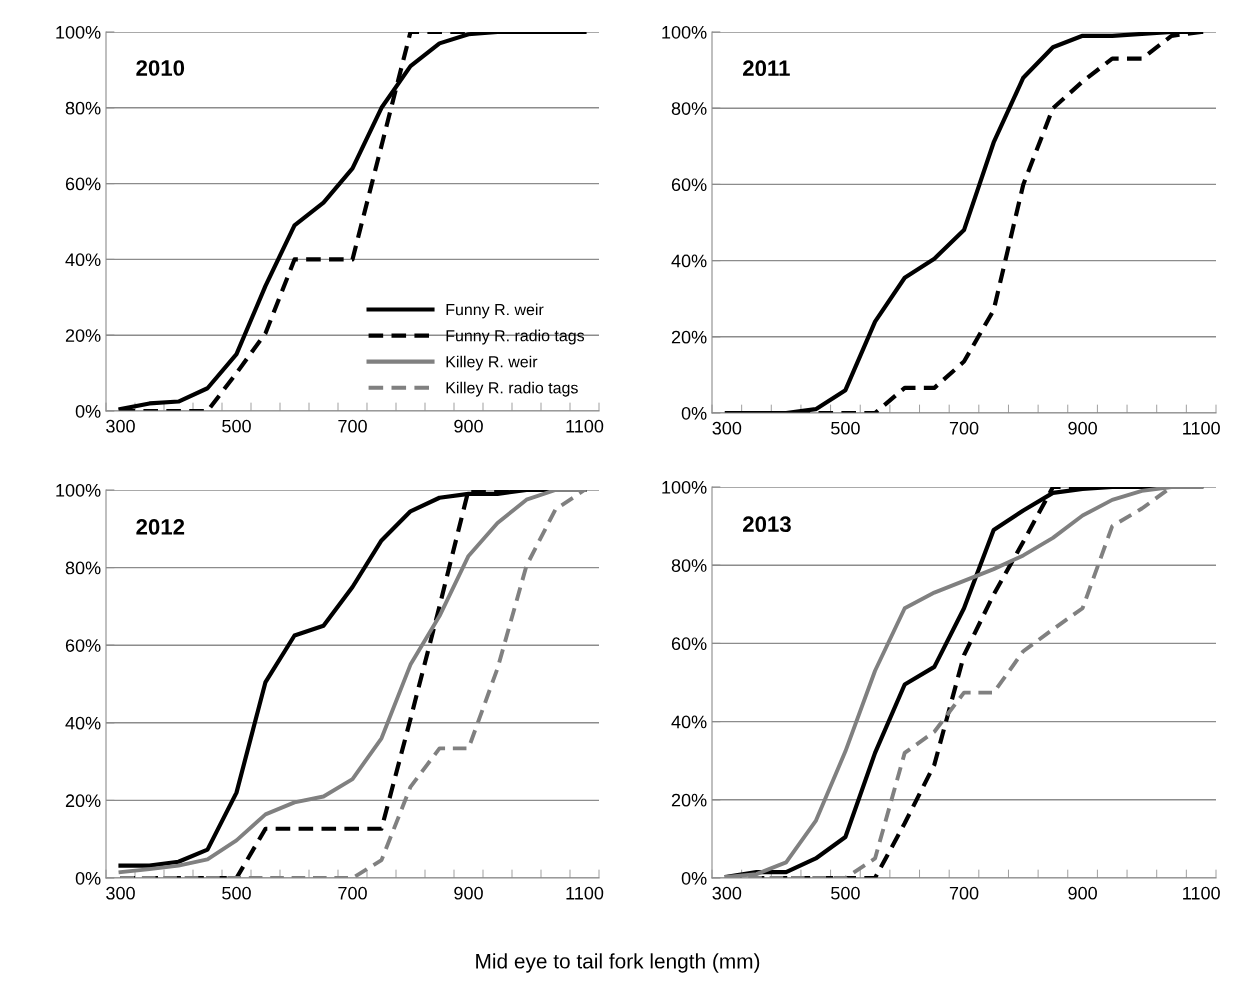 Image resolution: width=1235 pixels, height=987 pixels. I want to click on x-axis-title: Mid eye to tail fork length (mm), so click(618, 963).